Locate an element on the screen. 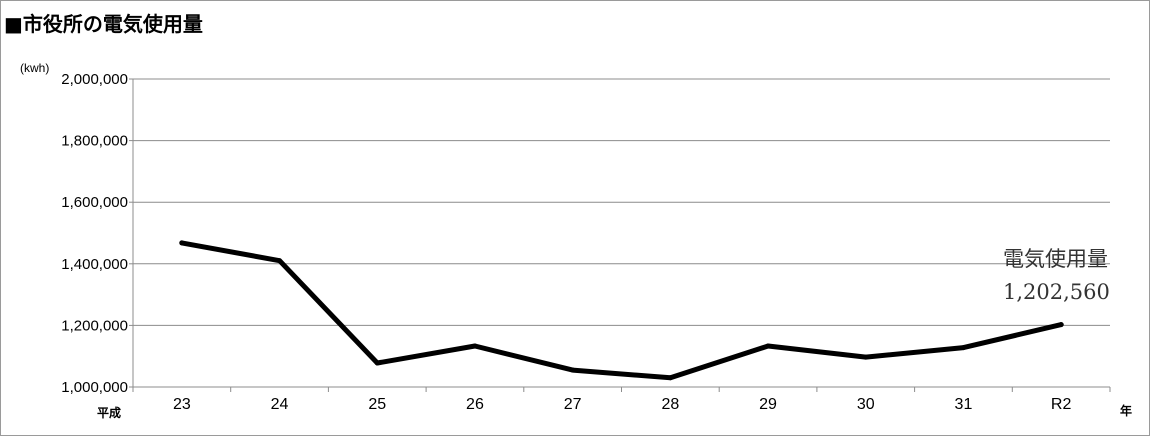  x-tick-label: R2 is located at coordinates (1061, 404).